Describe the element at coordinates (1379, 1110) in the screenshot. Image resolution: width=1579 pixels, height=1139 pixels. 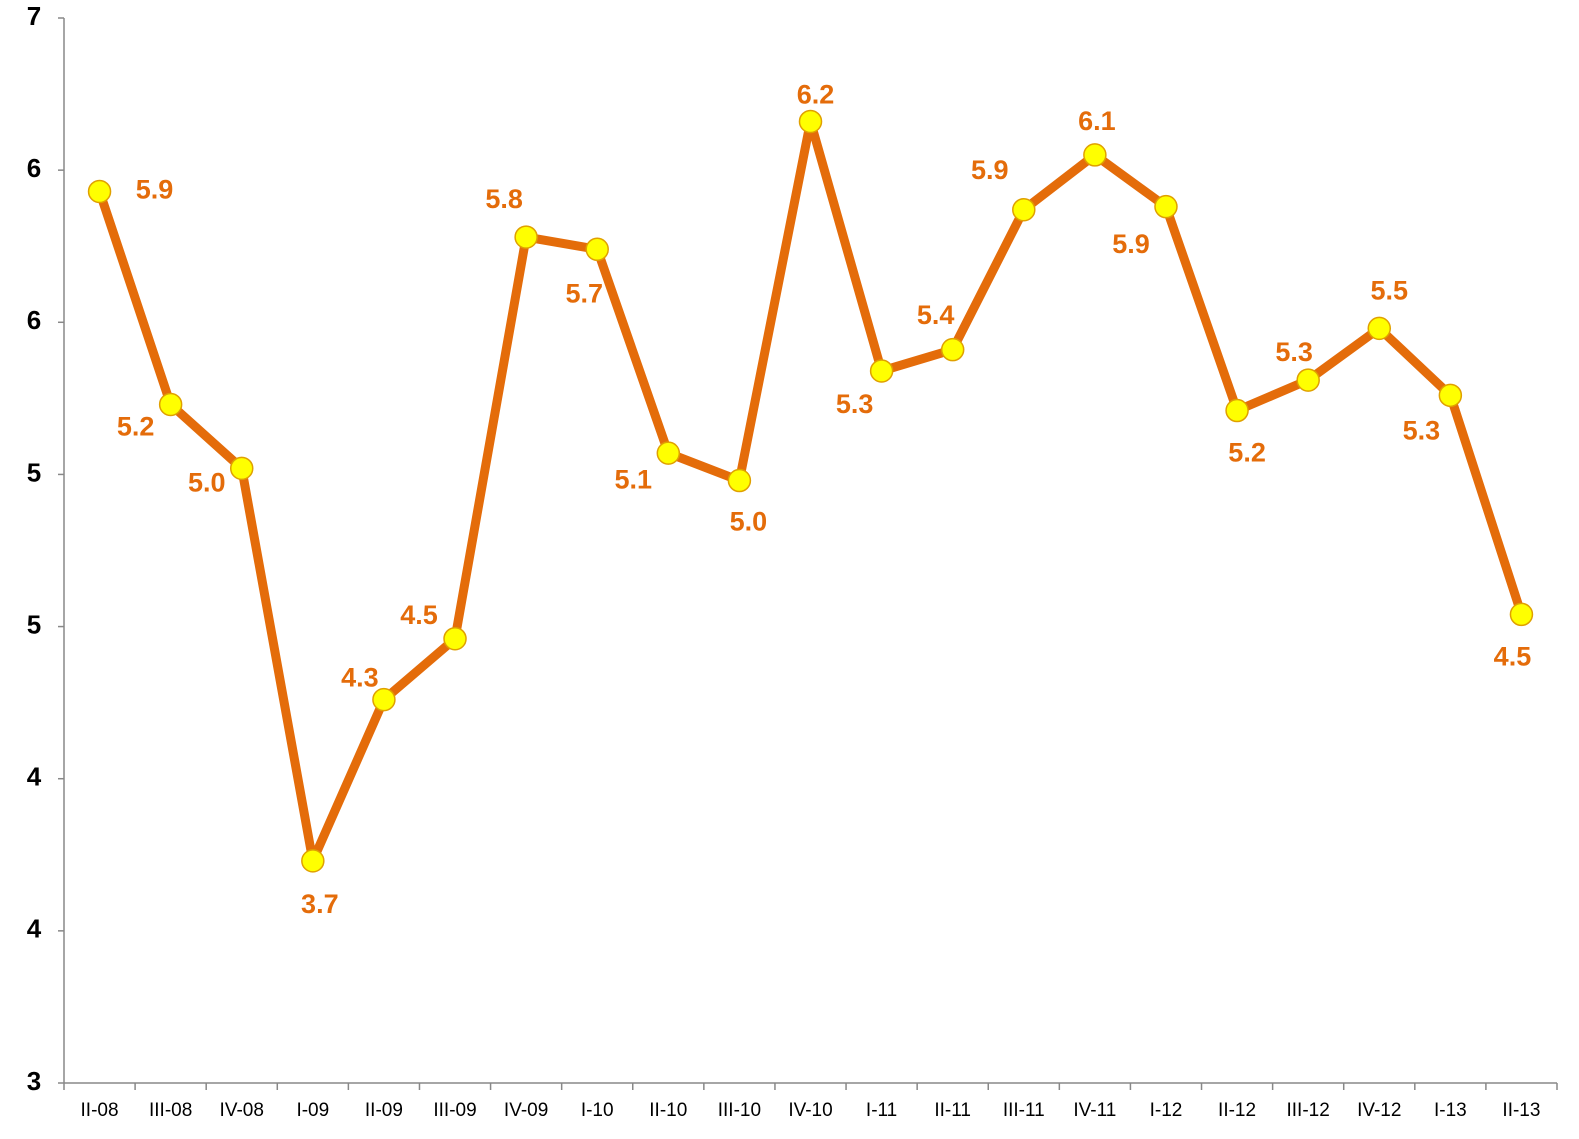
I see `x-tick-label: IV-12` at that location.